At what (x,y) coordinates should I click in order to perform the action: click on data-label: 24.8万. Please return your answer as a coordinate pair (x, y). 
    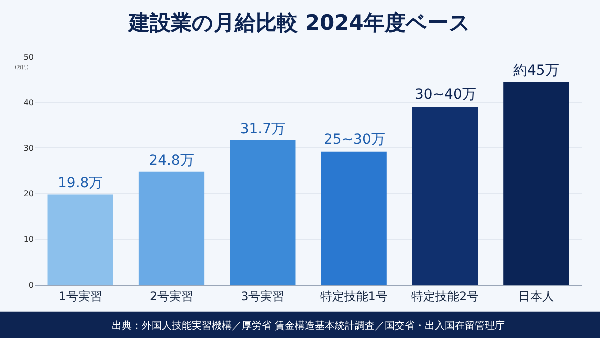
    Looking at the image, I should click on (171, 160).